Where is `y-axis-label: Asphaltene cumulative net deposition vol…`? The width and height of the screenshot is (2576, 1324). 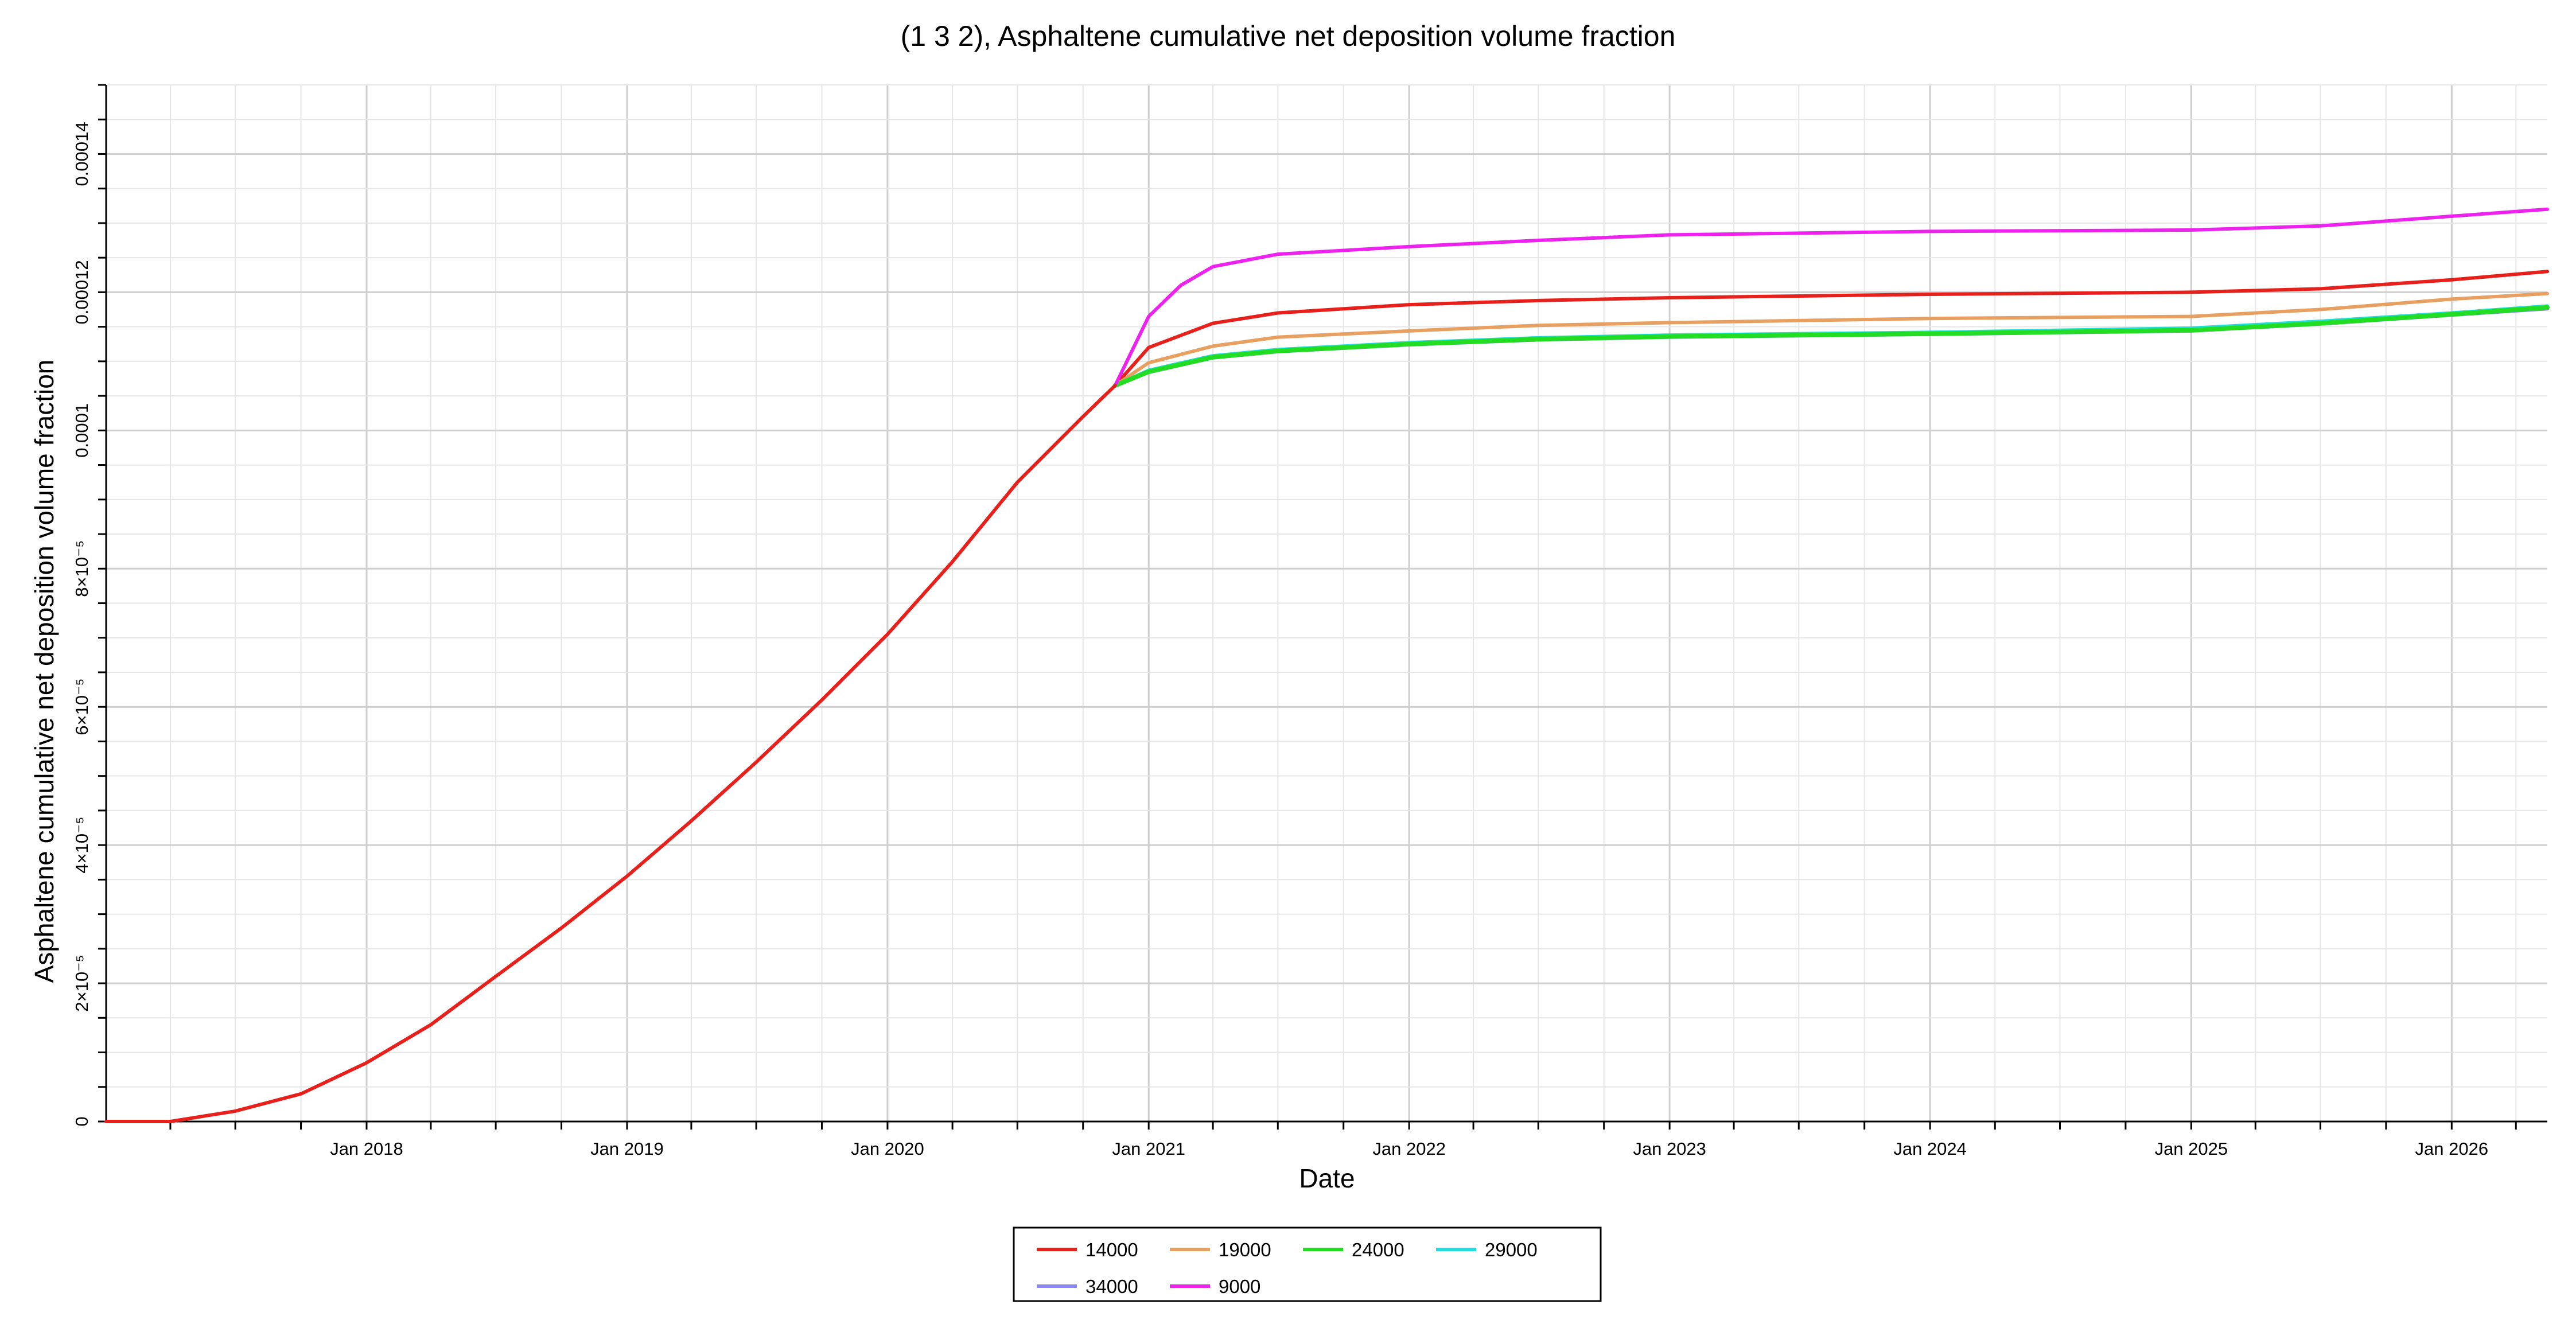
y-axis-label: Asphaltene cumulative net deposition vol… is located at coordinates (44, 672).